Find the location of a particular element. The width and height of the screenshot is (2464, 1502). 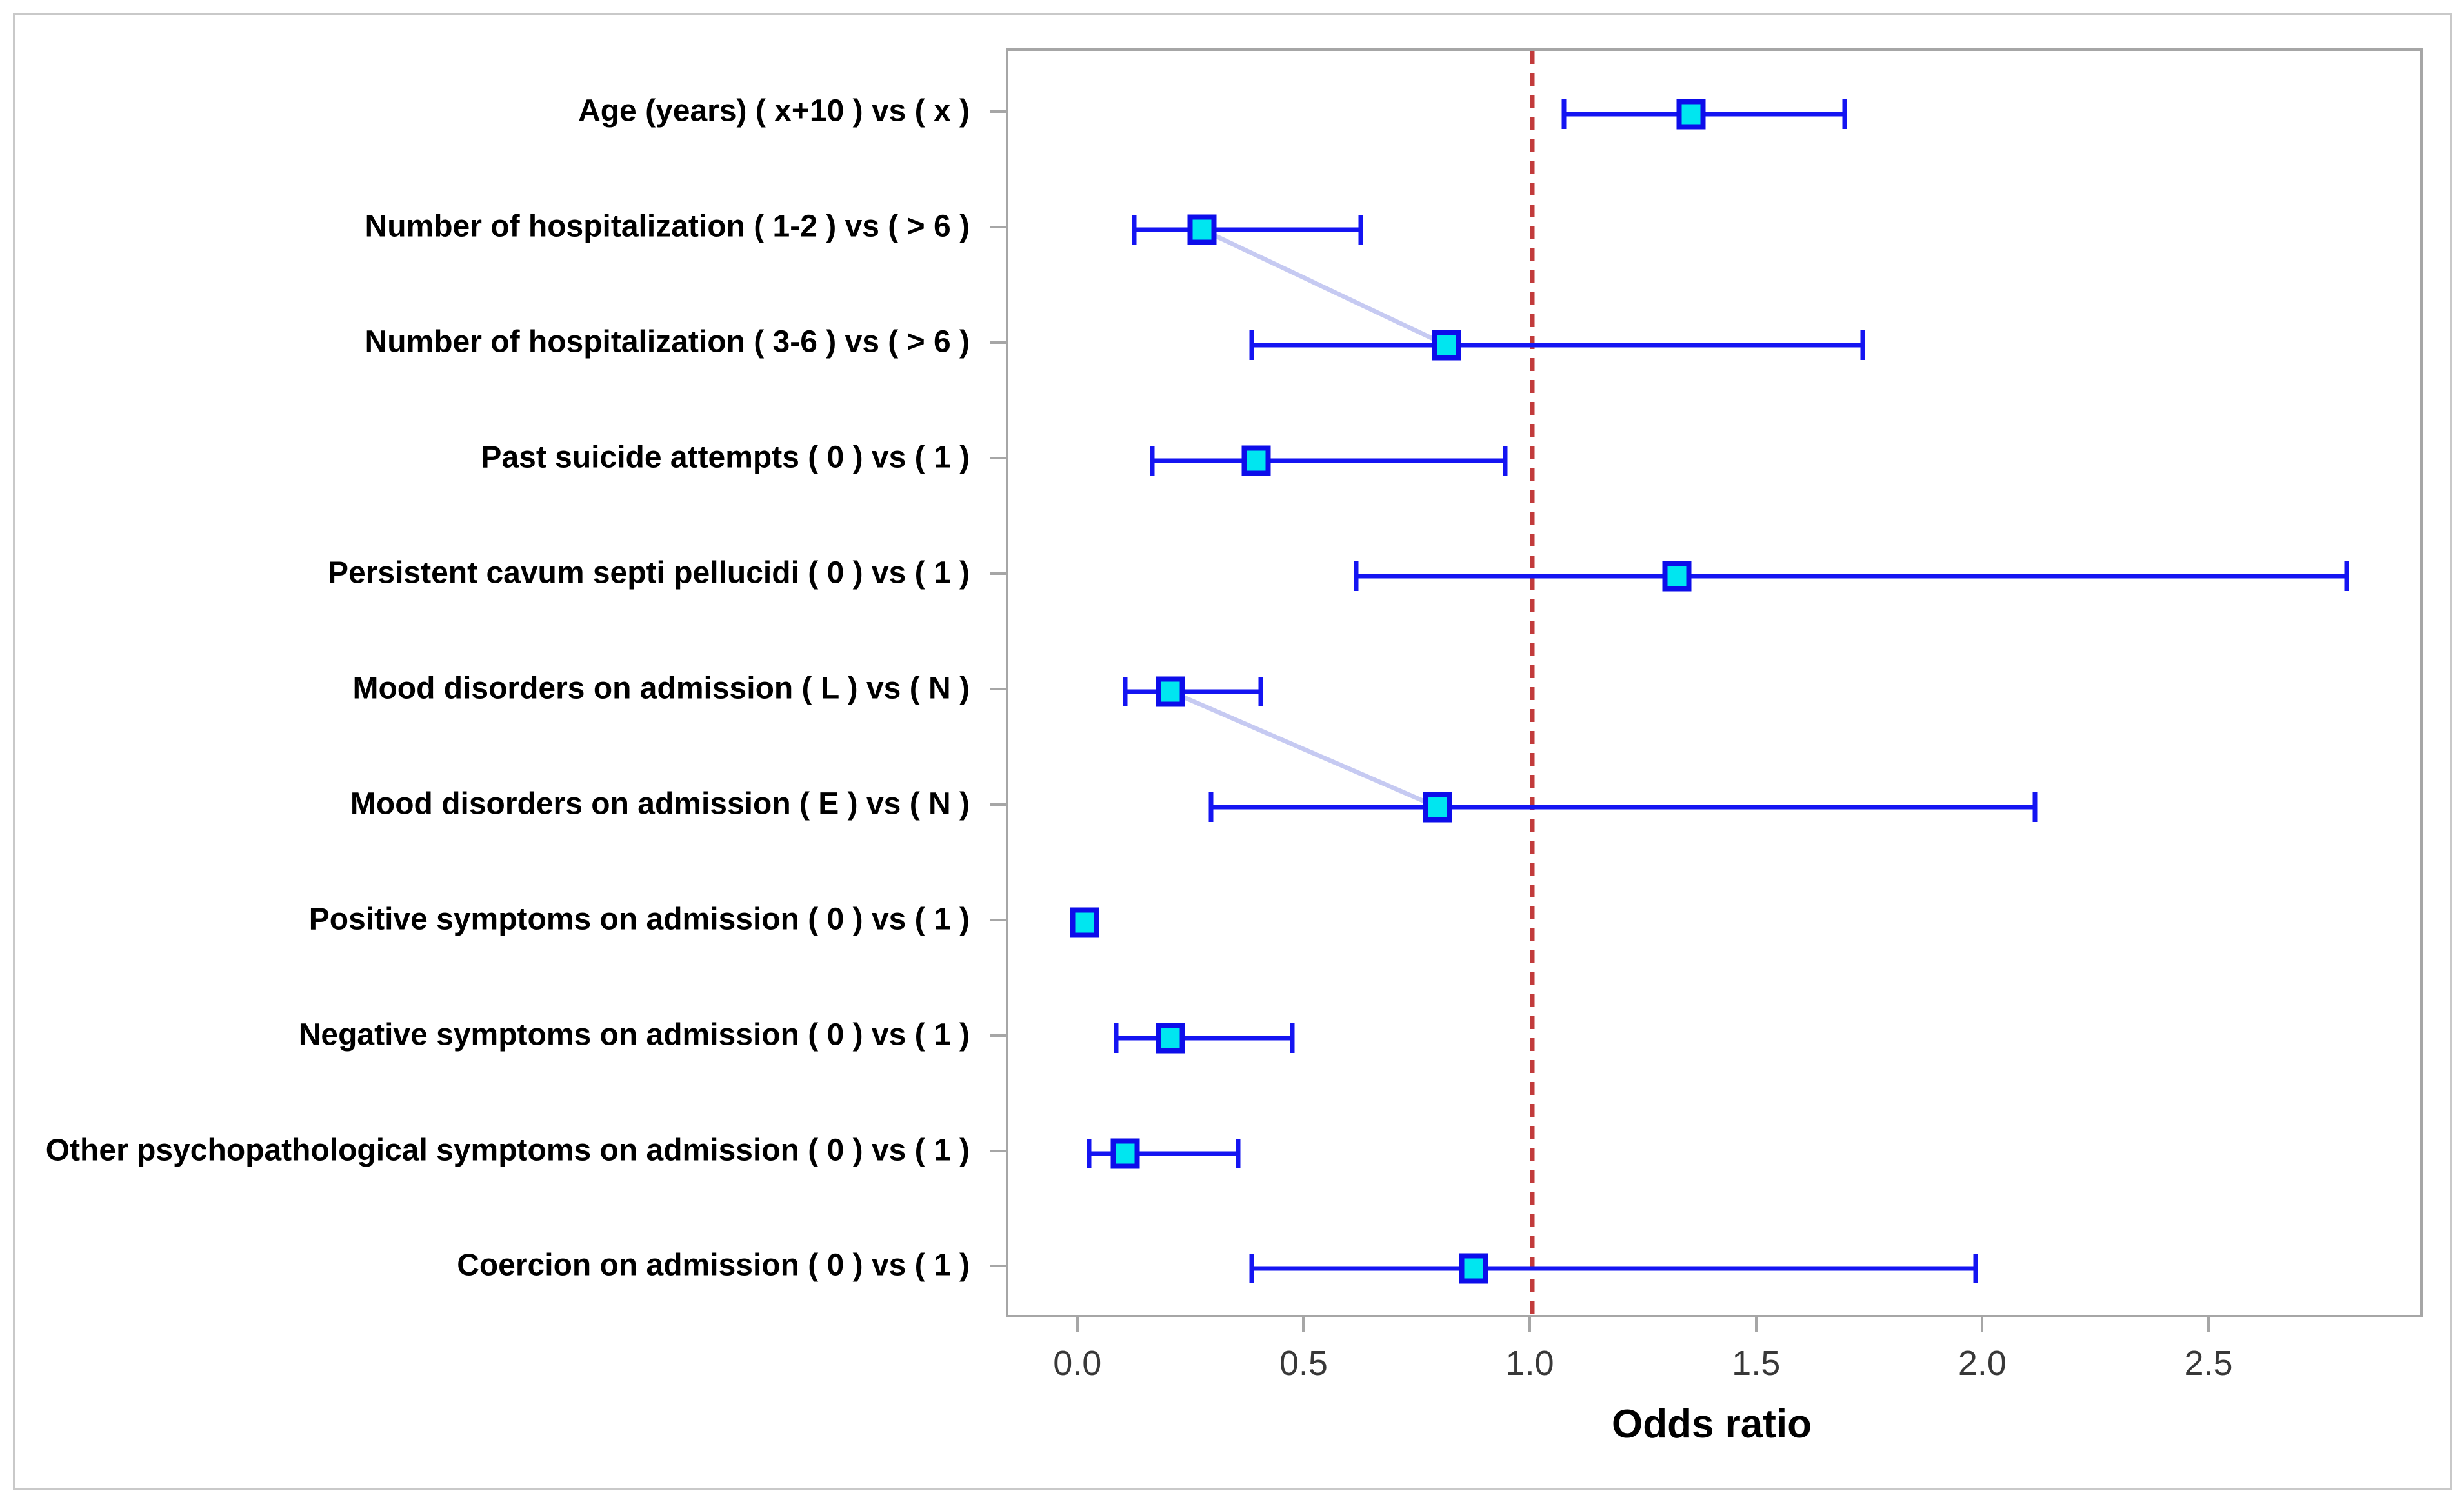

row-label-10: Coercion on admission ( 0 ) vs ( 1 ) is located at coordinates (714, 1265).